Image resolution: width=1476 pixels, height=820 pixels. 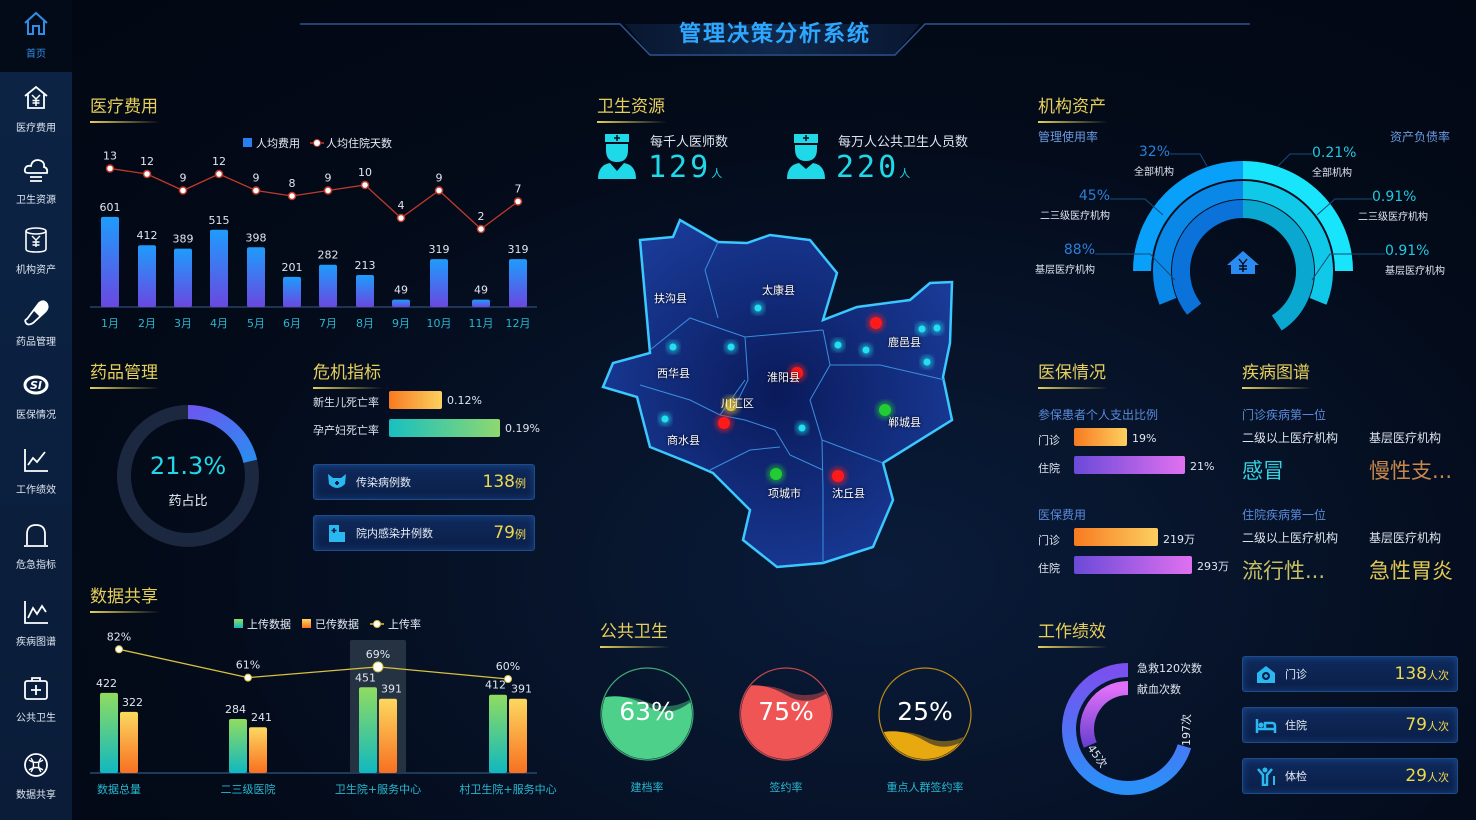 I want to click on usage-rate-arc, so click(x=1188, y=216).